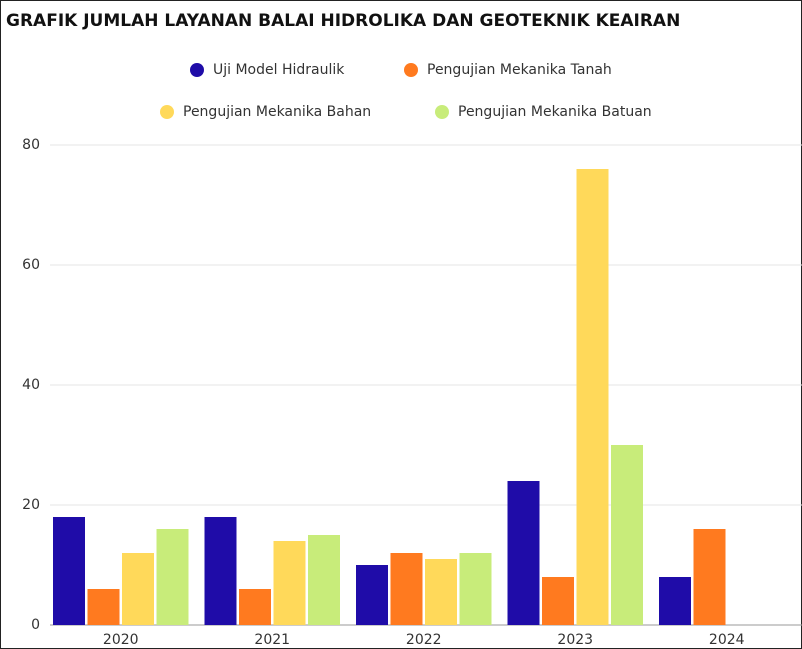 The height and width of the screenshot is (649, 802). What do you see at coordinates (35, 625) in the screenshot?
I see `y-tick-label: 0` at bounding box center [35, 625].